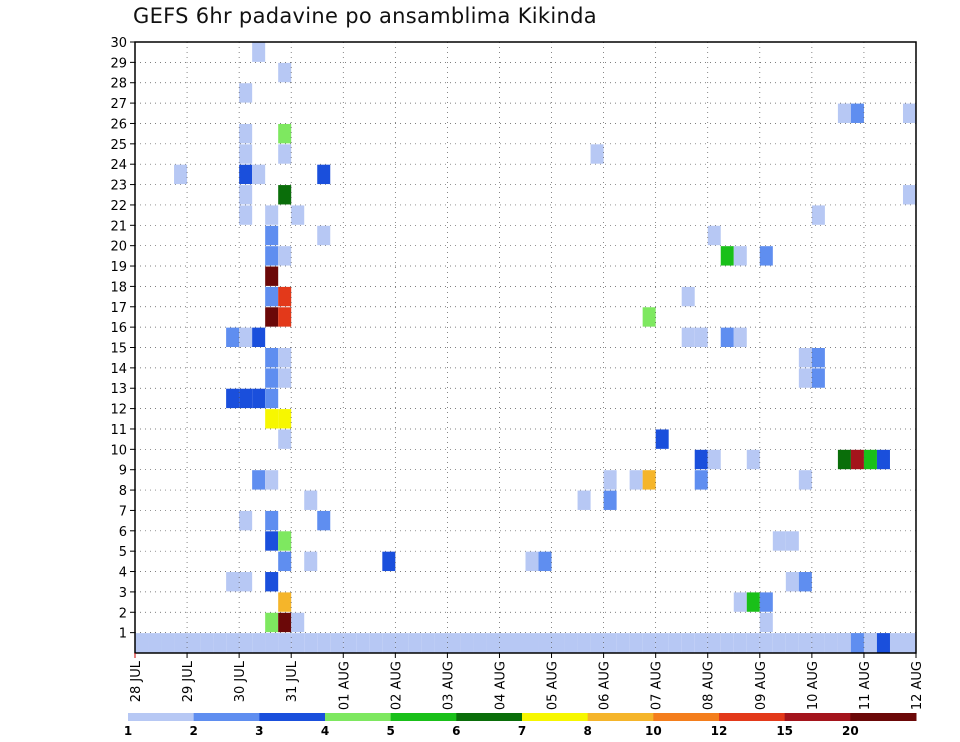 The image size is (960, 742). What do you see at coordinates (761, 685) in the screenshot?
I see `x-tick-label: 09 AUG` at bounding box center [761, 685].